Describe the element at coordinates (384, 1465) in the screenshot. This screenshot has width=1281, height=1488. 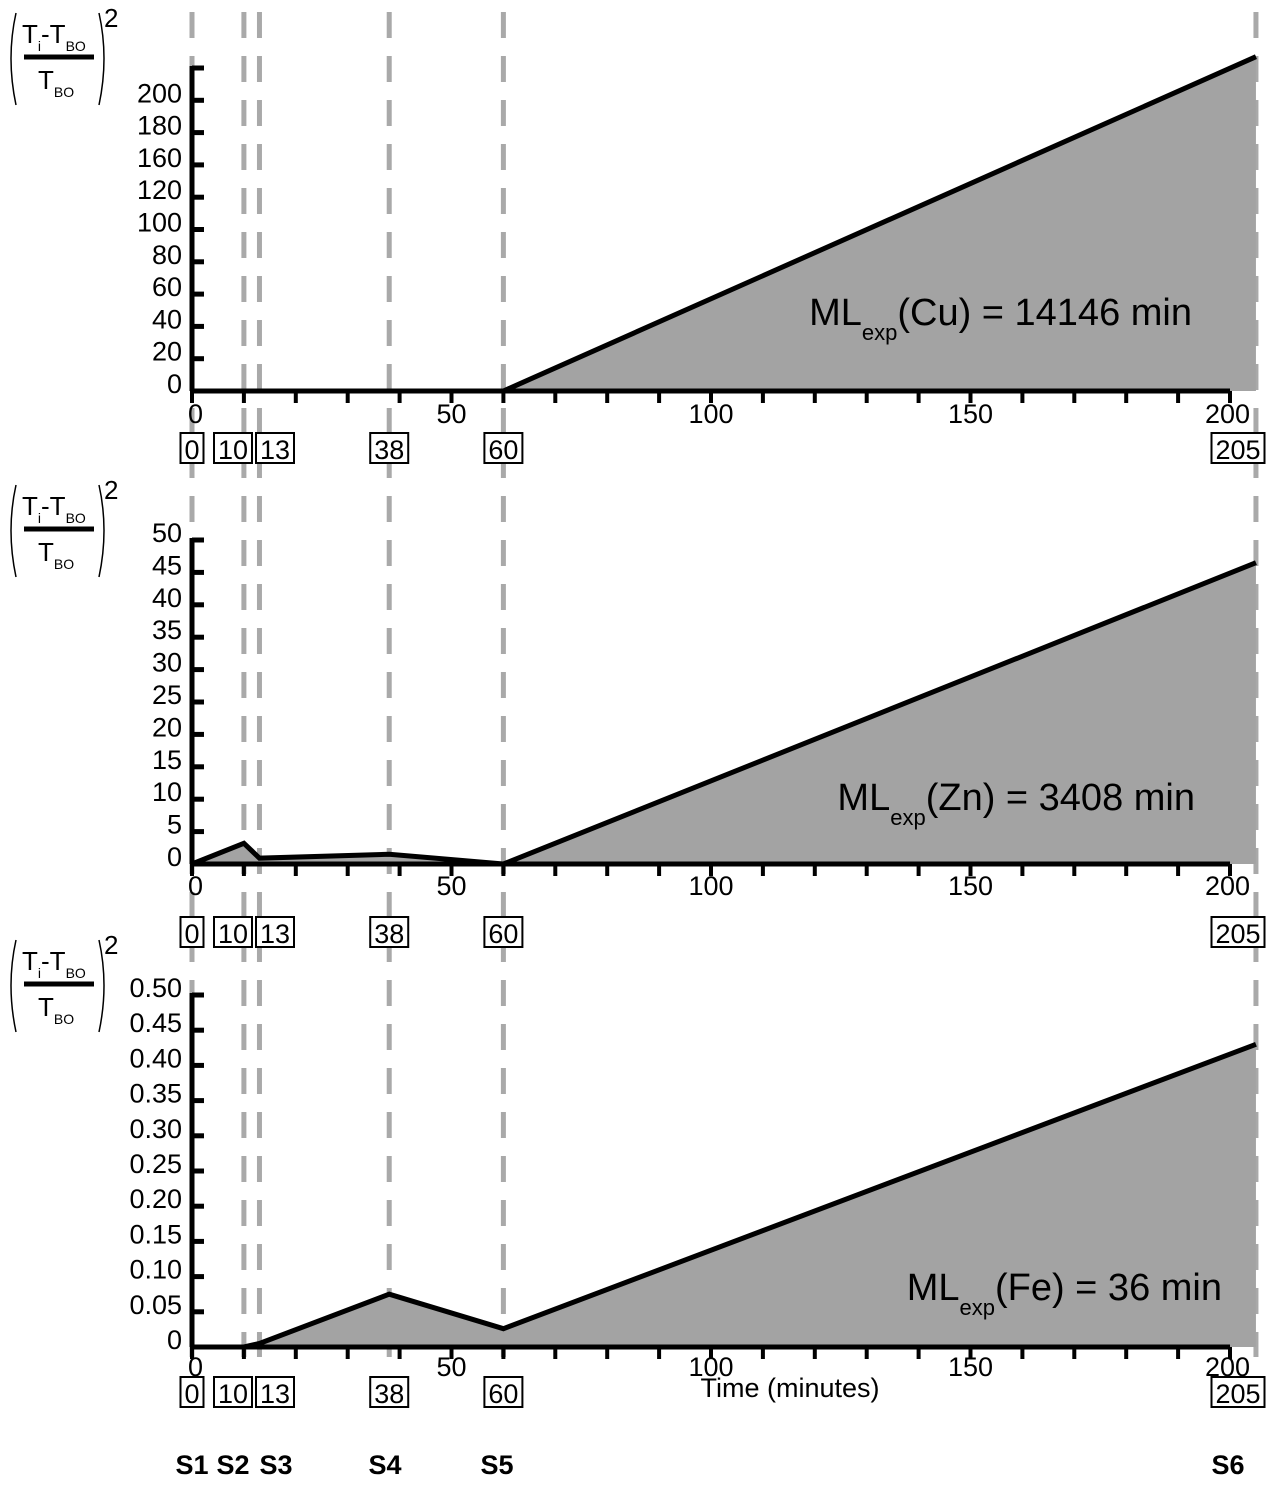
I see `stage-label-s4: S4` at that location.